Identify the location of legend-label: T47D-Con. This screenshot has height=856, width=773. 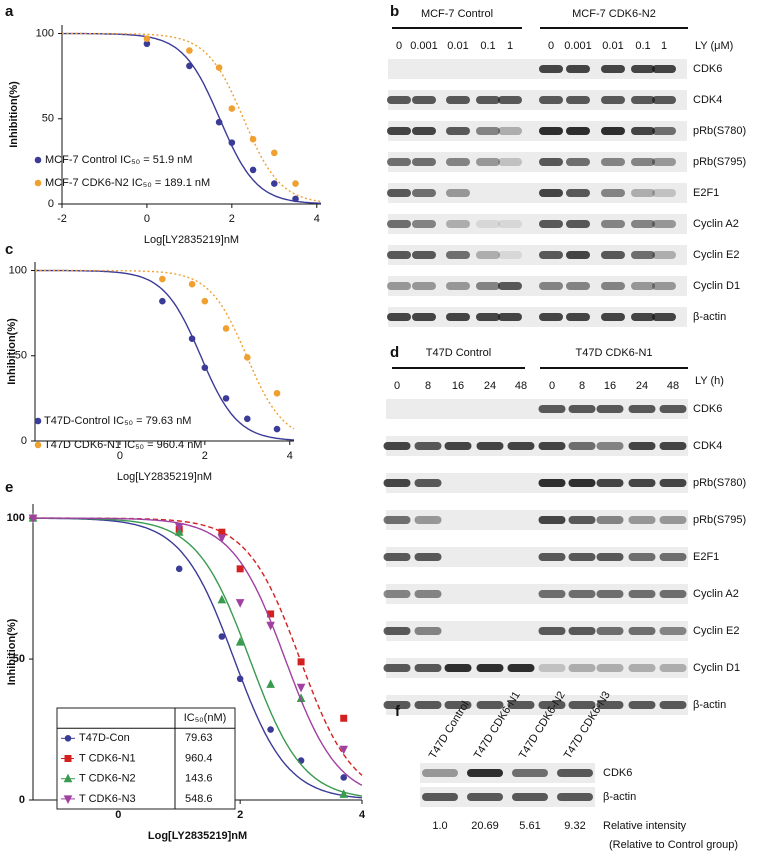
(104, 738).